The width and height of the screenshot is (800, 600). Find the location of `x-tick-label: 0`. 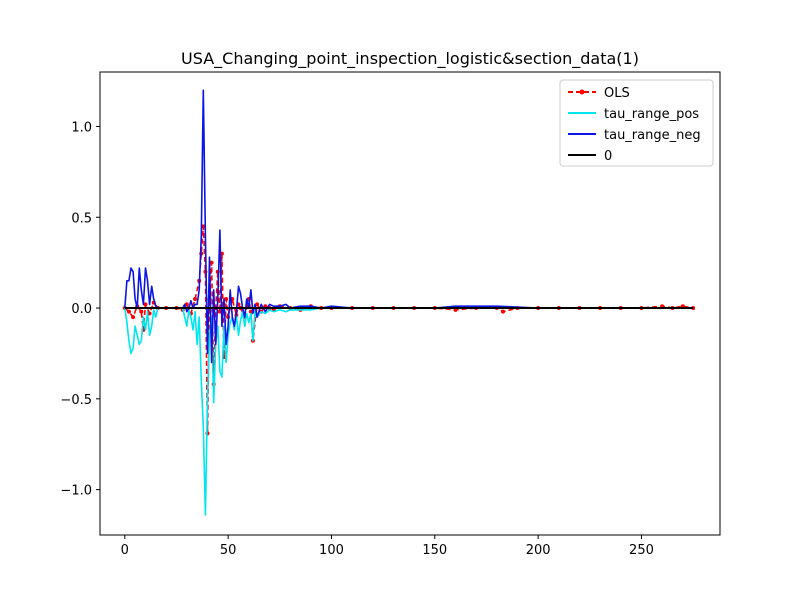

x-tick-label: 0 is located at coordinates (125, 550).